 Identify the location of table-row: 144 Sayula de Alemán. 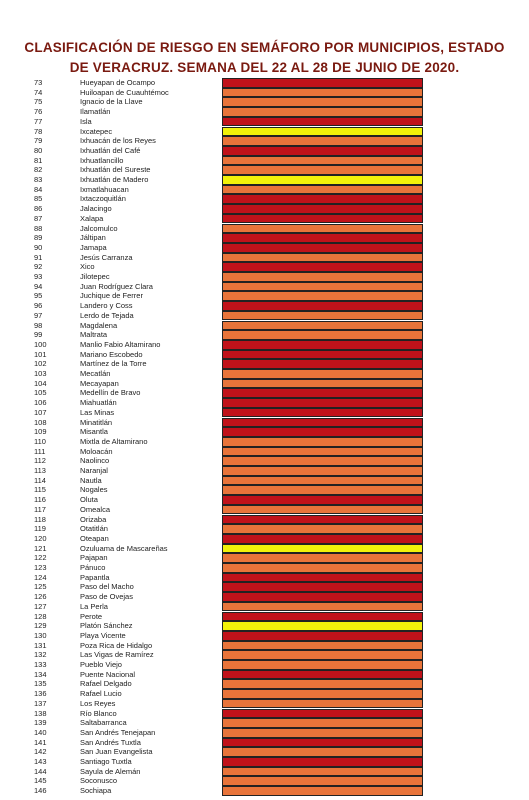
(264, 771).